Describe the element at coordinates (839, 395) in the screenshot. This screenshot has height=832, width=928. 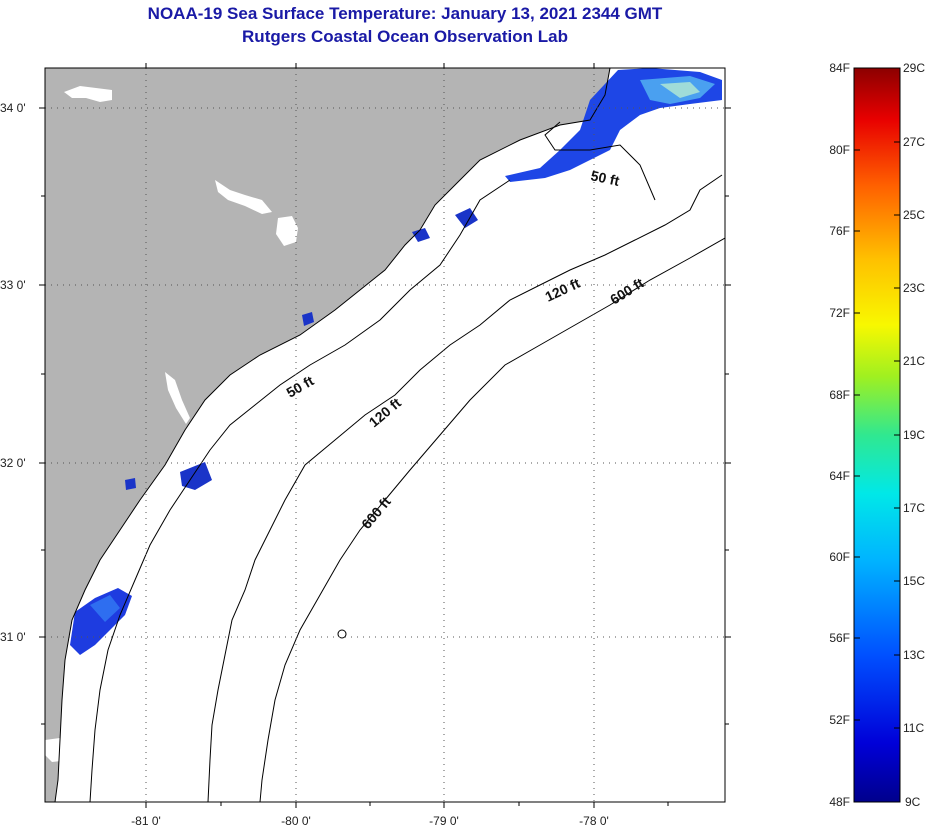
I see `colorbar-f-label: 68F` at that location.